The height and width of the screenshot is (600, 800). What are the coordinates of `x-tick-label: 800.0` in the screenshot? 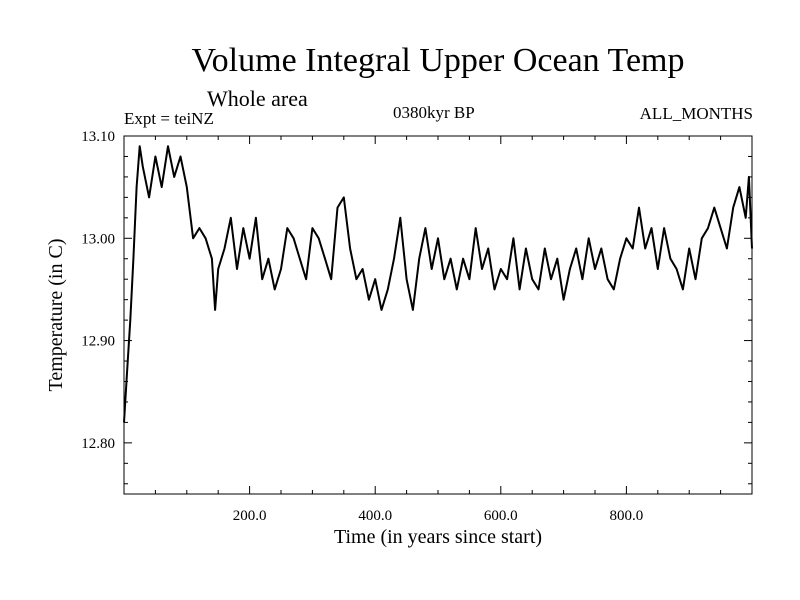 It's located at (627, 516).